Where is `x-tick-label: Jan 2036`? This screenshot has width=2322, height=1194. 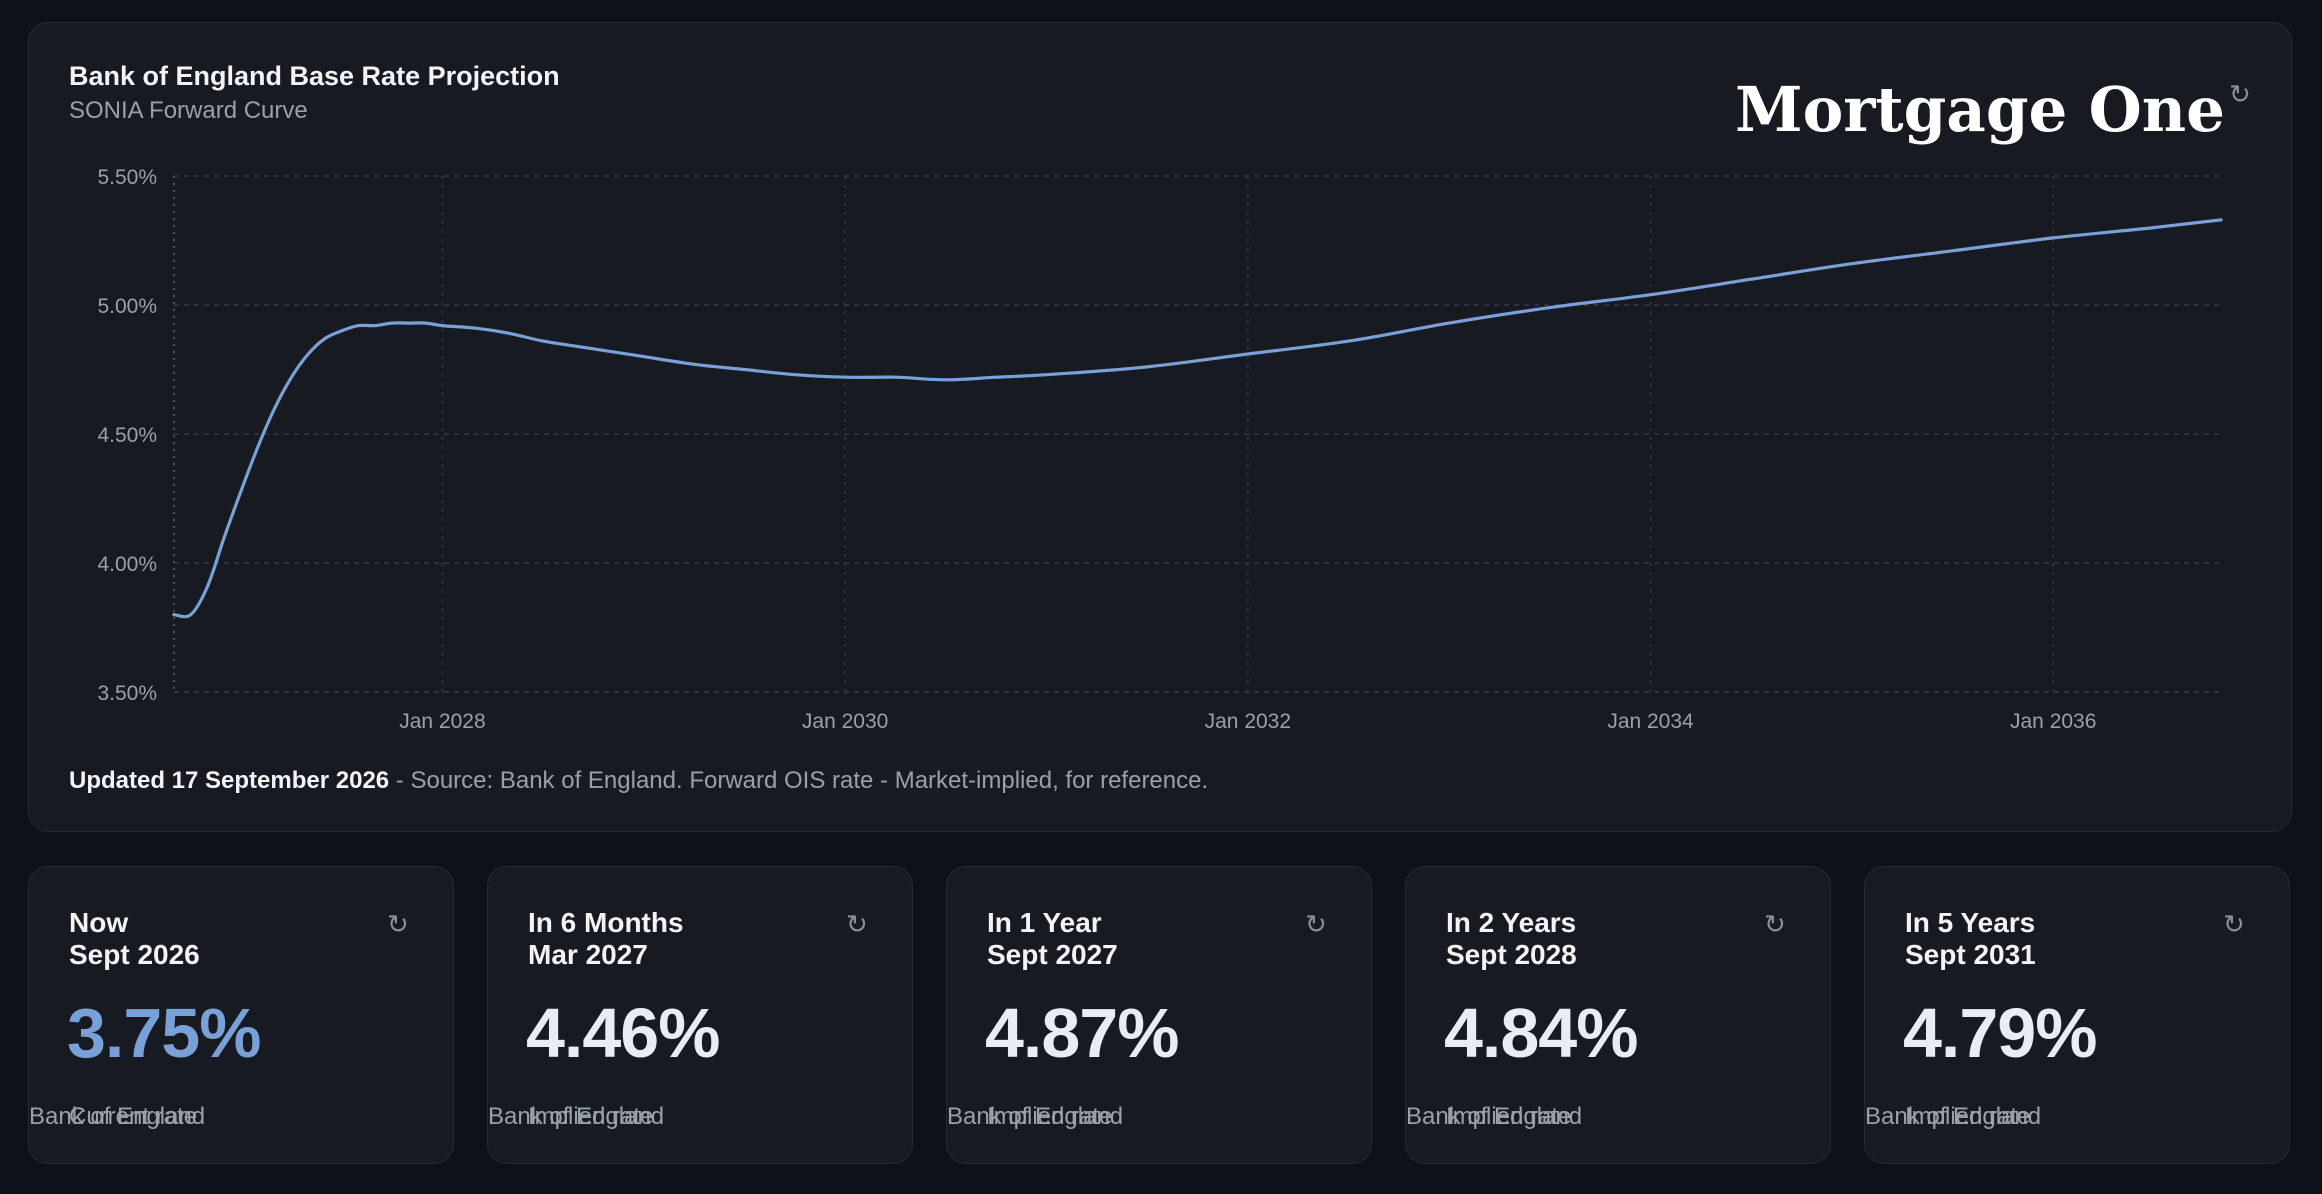 x-tick-label: Jan 2036 is located at coordinates (2053, 721).